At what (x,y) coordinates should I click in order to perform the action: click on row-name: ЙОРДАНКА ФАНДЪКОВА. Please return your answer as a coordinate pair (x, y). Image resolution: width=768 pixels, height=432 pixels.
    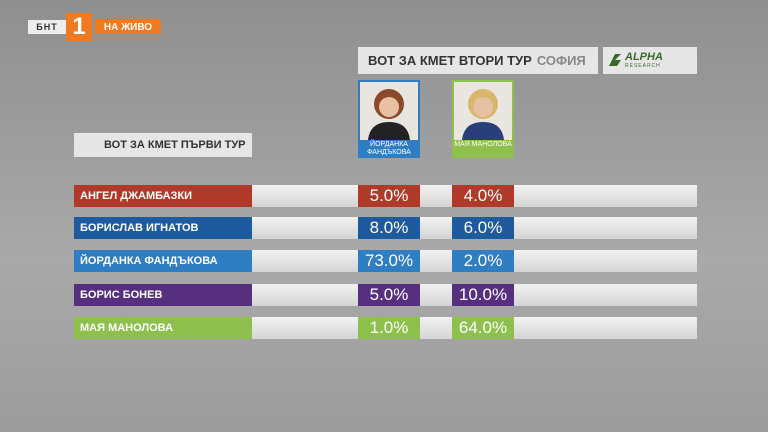
    Looking at the image, I should click on (163, 261).